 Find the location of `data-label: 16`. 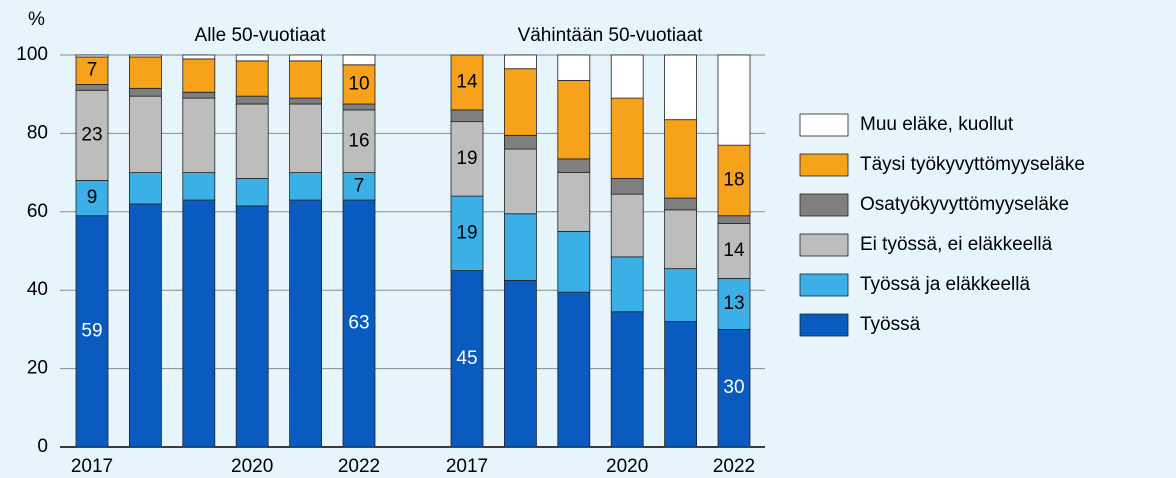

data-label: 16 is located at coordinates (358, 140).